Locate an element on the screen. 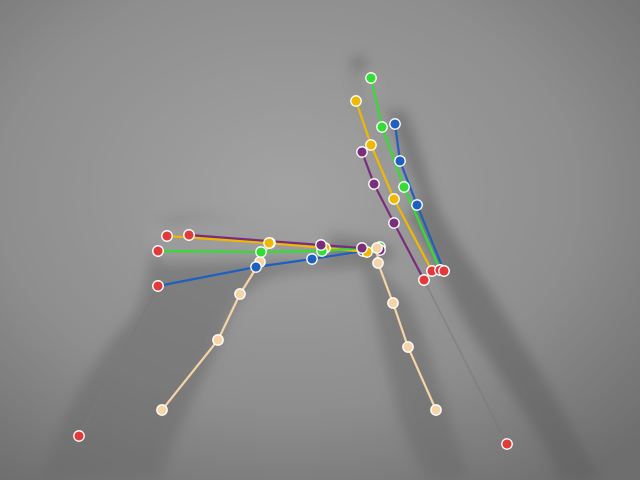 Image resolution: width=640 pixels, height=480 pixels. left-hand-middle-keypoint is located at coordinates (269, 243).